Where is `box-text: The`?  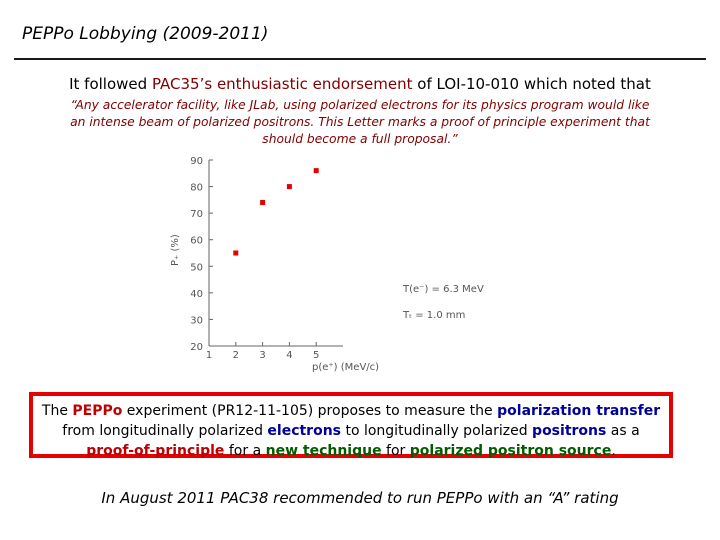
box-text: The is located at coordinates (57, 411).